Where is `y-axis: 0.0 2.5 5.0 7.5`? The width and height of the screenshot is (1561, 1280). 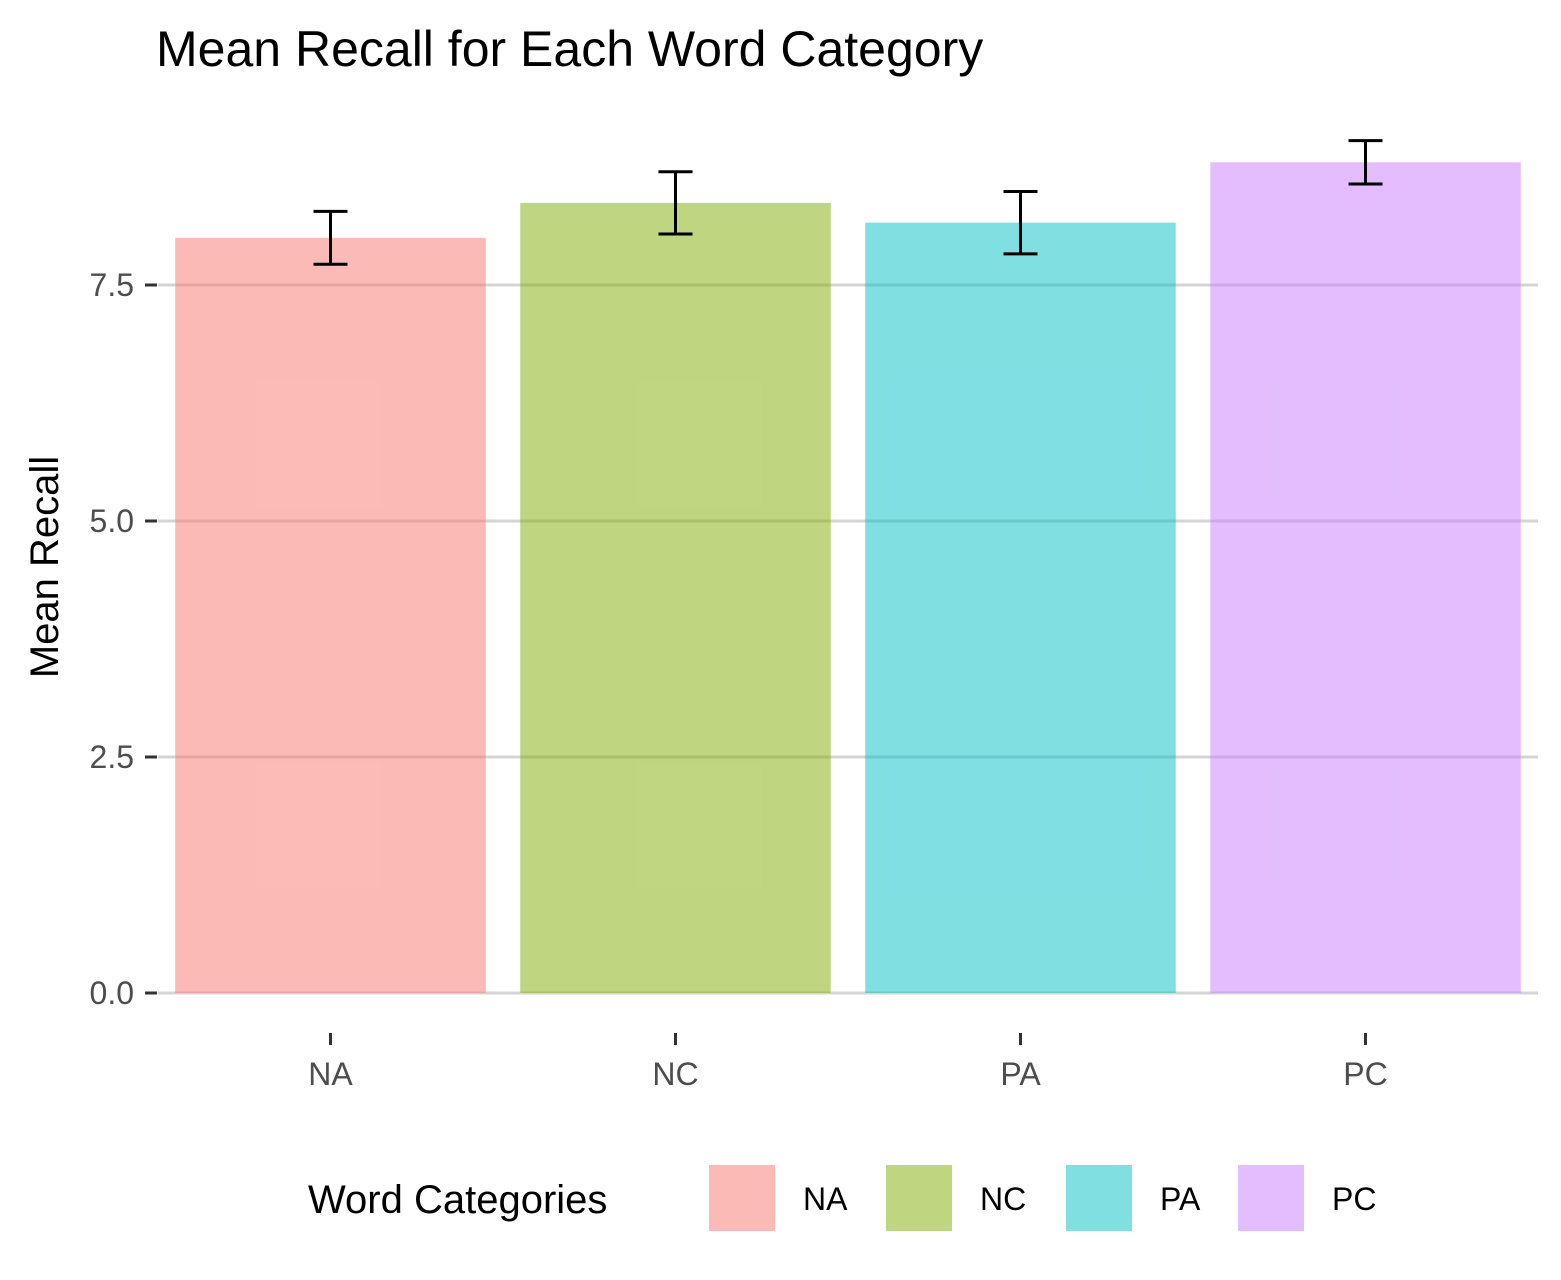 y-axis: 0.0 2.5 5.0 7.5 is located at coordinates (123, 639).